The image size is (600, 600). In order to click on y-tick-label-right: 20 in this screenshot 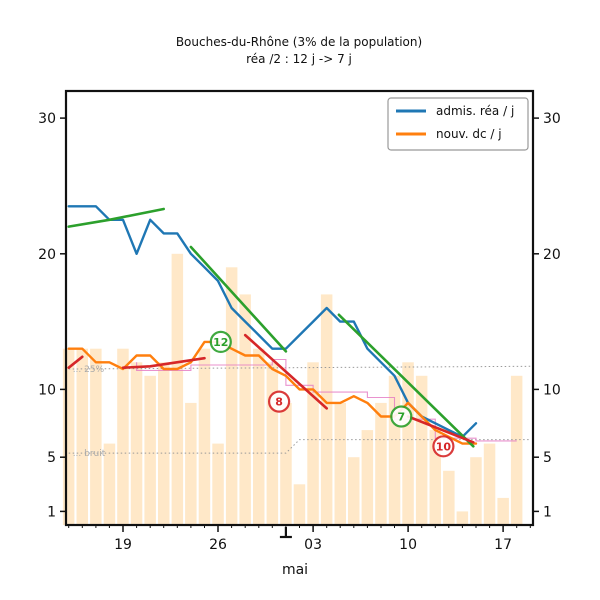, I will do `click(552, 255)`.